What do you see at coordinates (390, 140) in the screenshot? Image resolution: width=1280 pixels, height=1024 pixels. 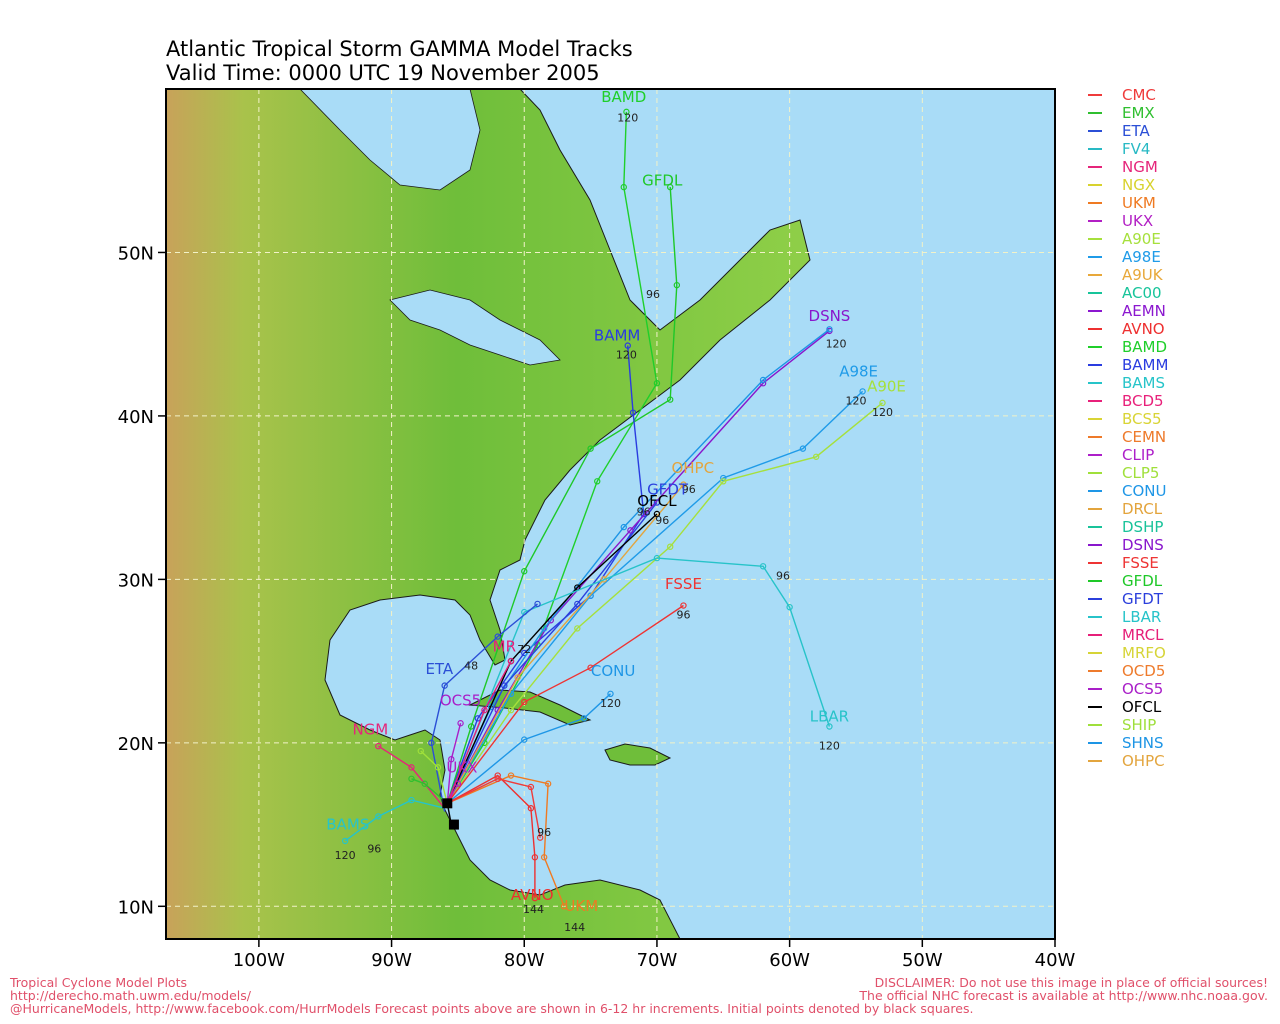 I see `hudson-bay` at bounding box center [390, 140].